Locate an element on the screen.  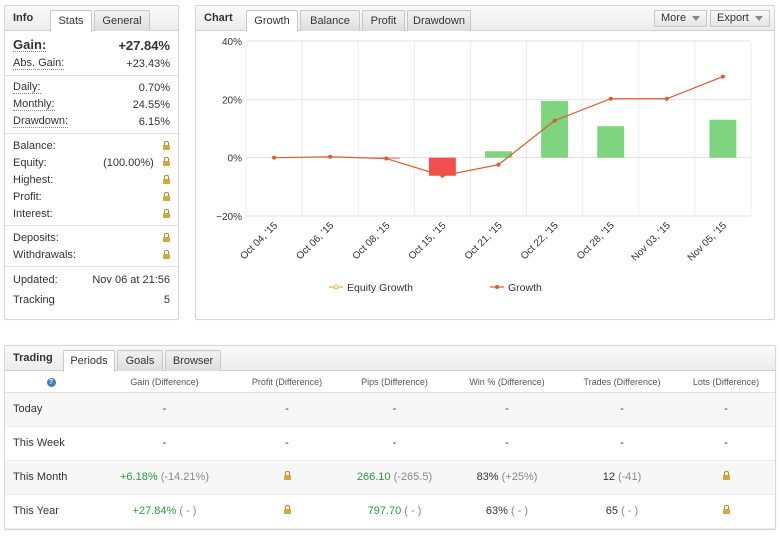
updated-label: Updated: is located at coordinates (35, 280).